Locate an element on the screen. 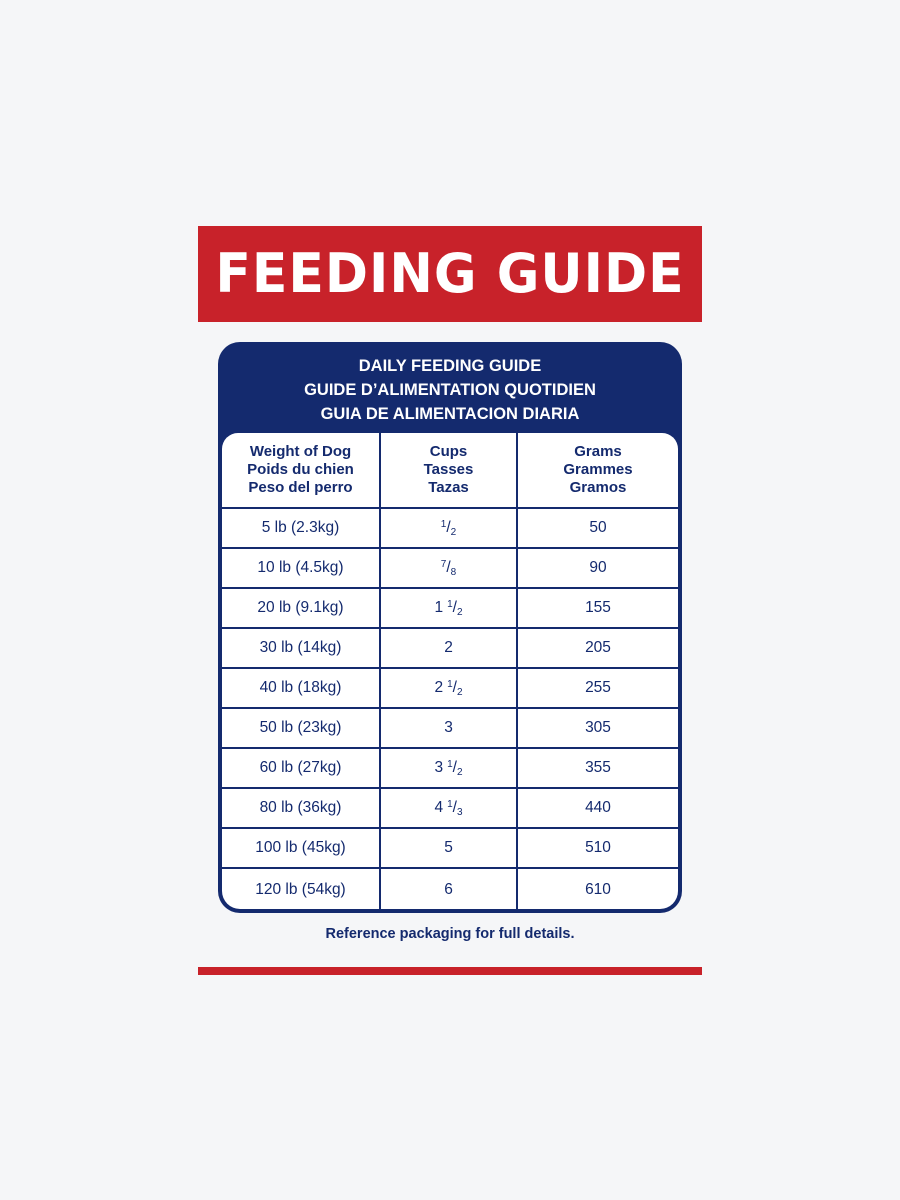  weight-cell: 40 lb (18kg) is located at coordinates (301, 688).